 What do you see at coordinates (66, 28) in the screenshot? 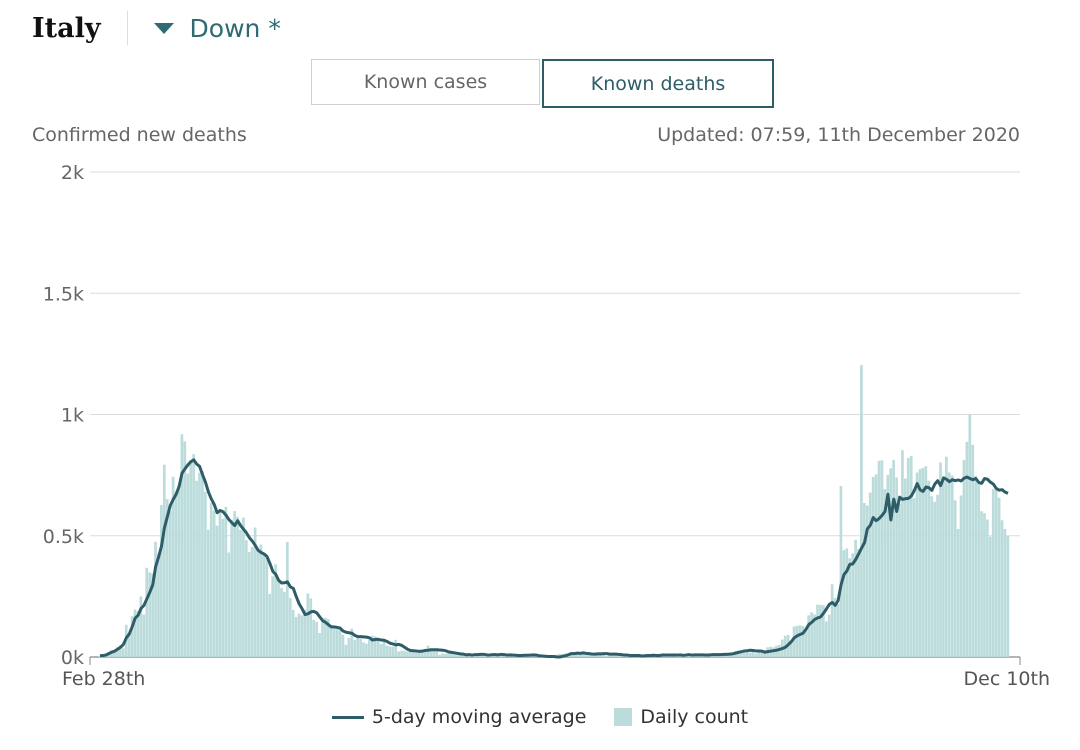
I see `country-title: Italy` at bounding box center [66, 28].